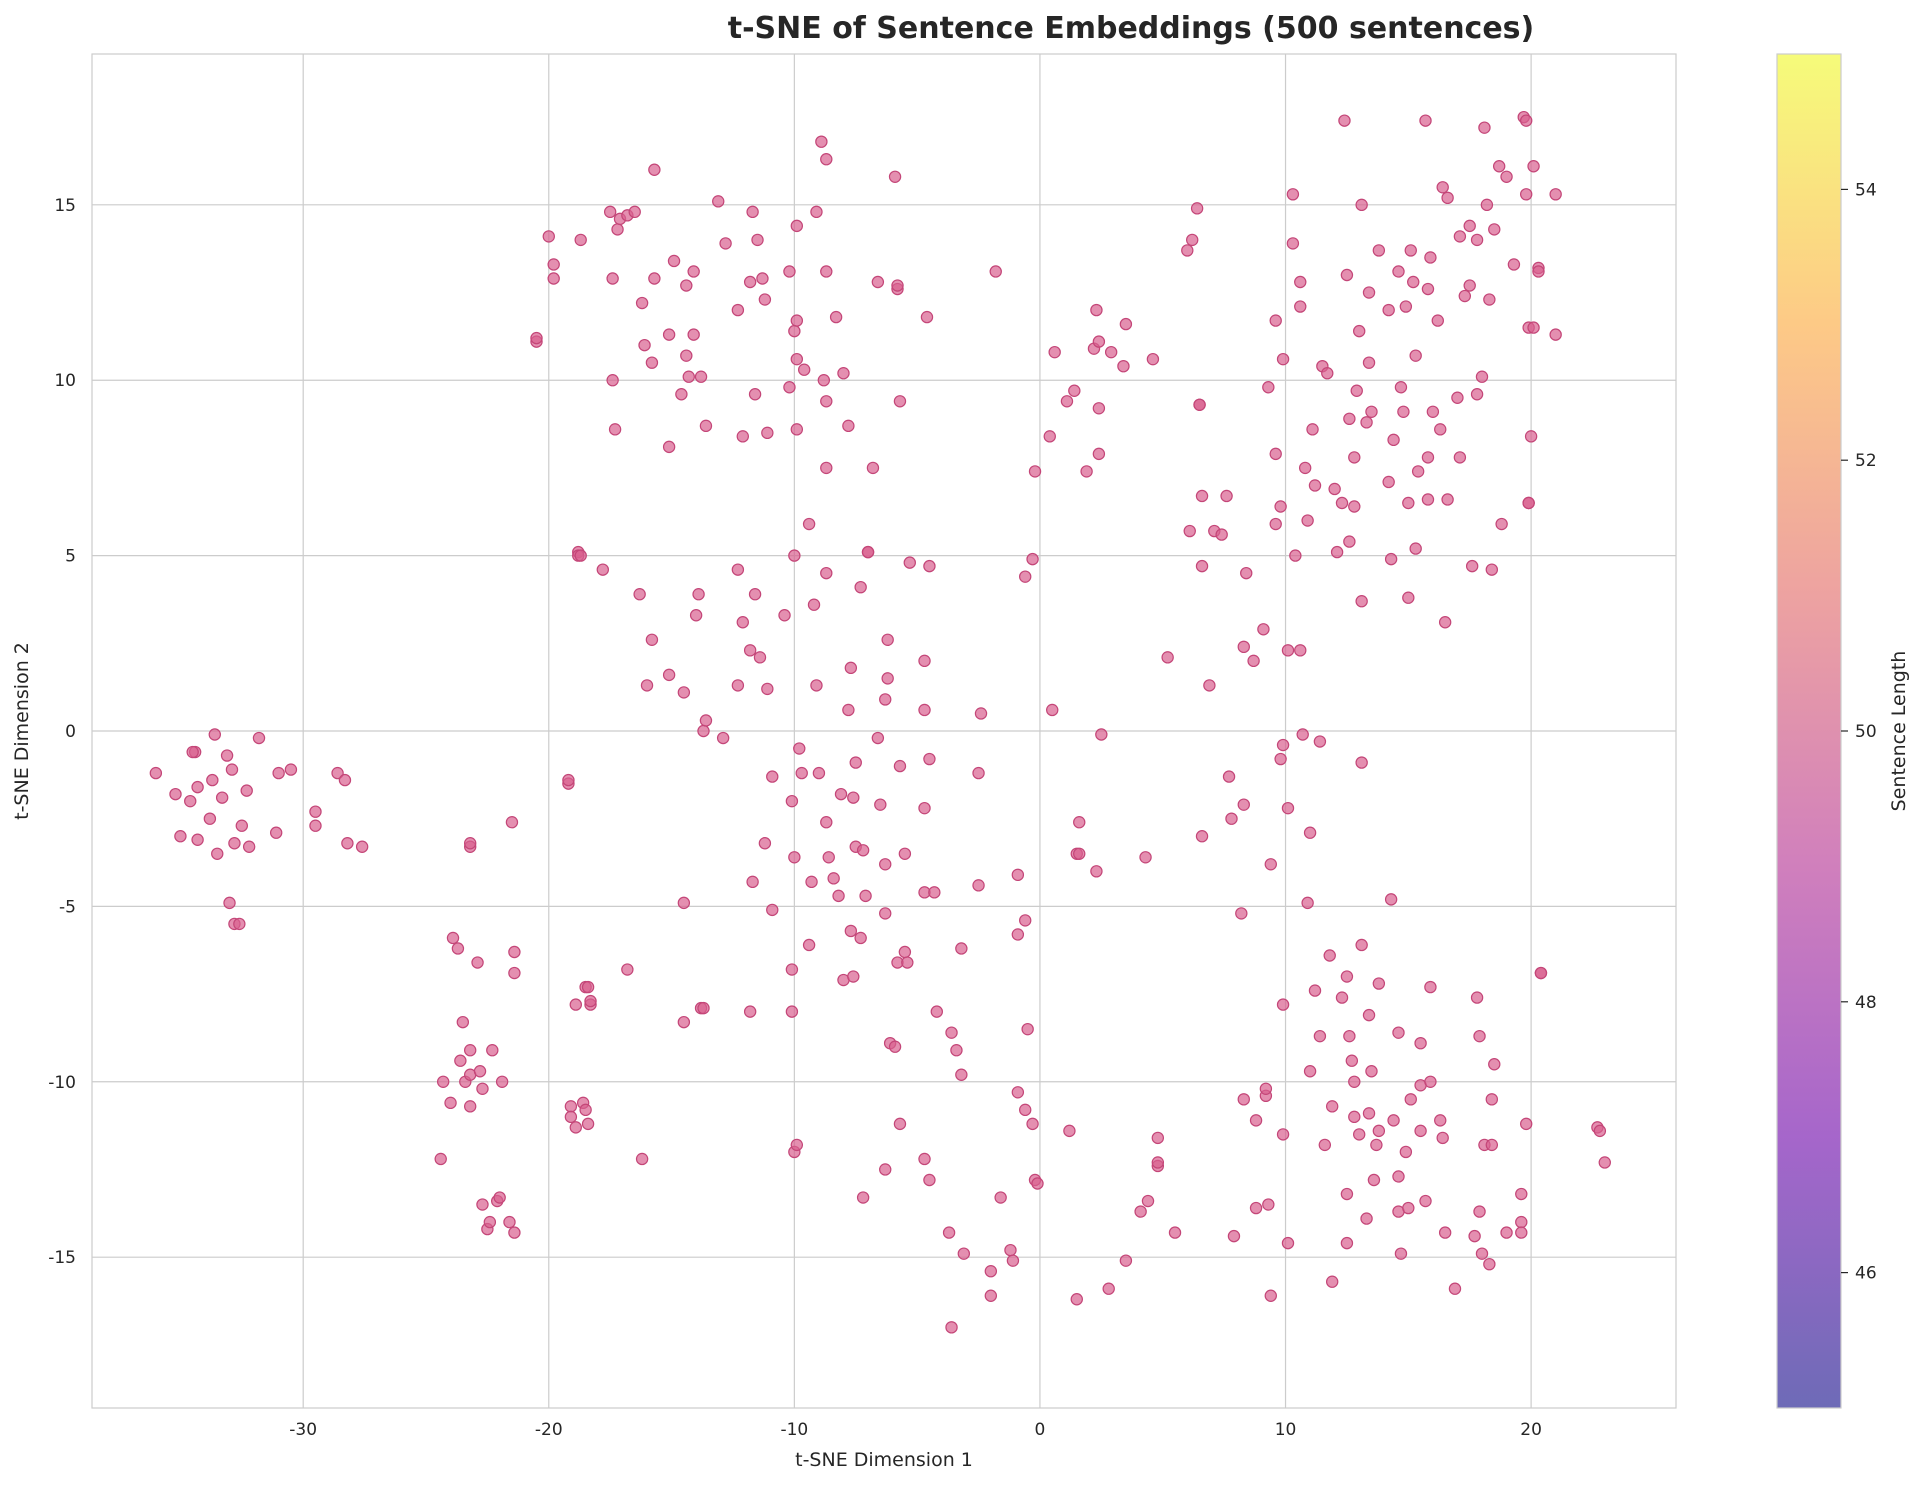 This screenshot has width=1924, height=1485. Describe the element at coordinates (1531, 1430) in the screenshot. I see `x-tick-label: 20` at that location.